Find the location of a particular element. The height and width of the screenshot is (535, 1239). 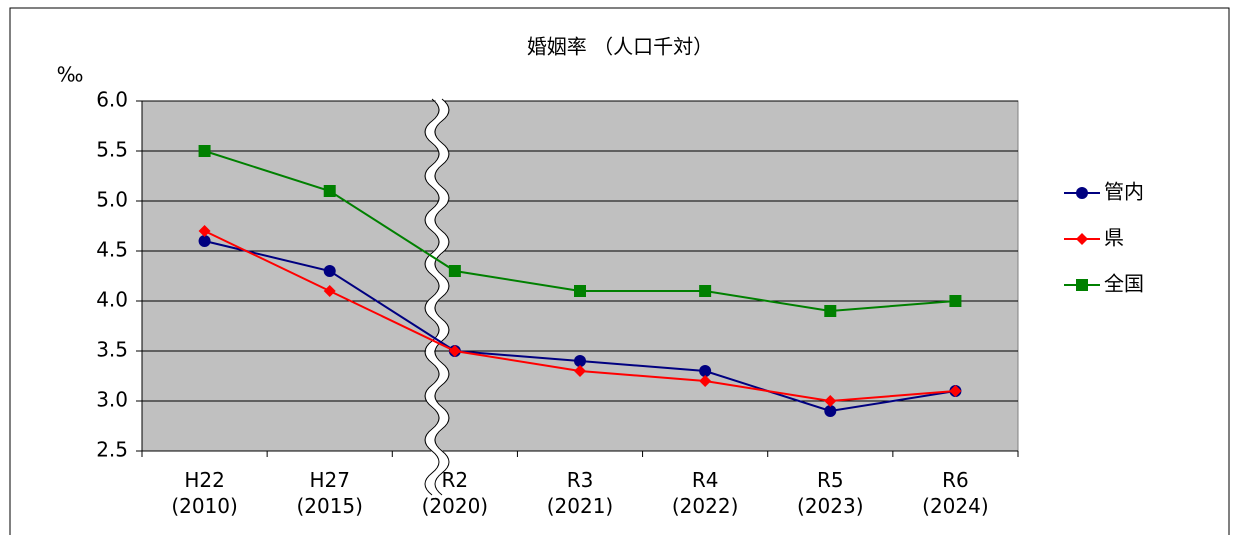

x-tick-label-line: (2023) is located at coordinates (830, 506).